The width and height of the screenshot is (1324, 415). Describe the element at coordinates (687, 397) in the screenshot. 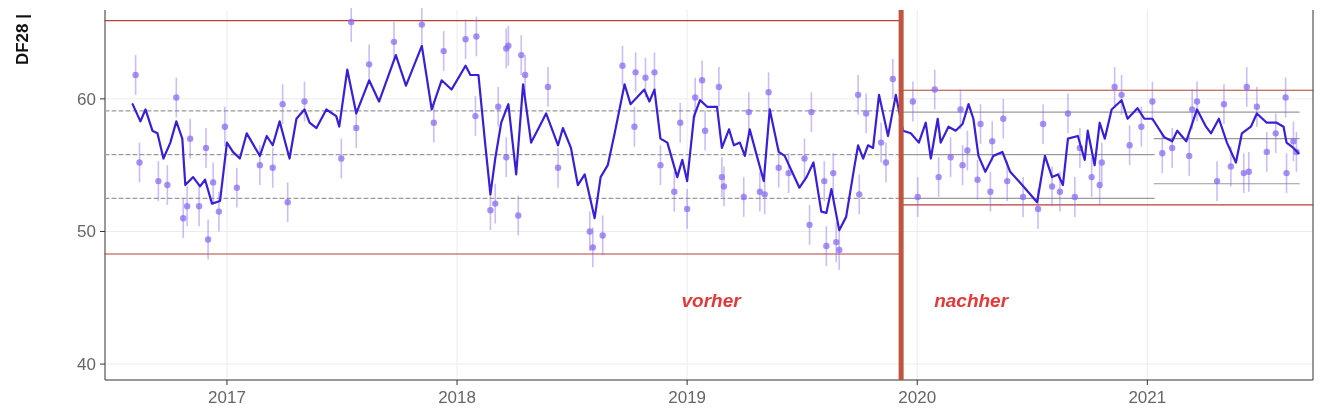

I see `x-tick-label: 2019` at that location.